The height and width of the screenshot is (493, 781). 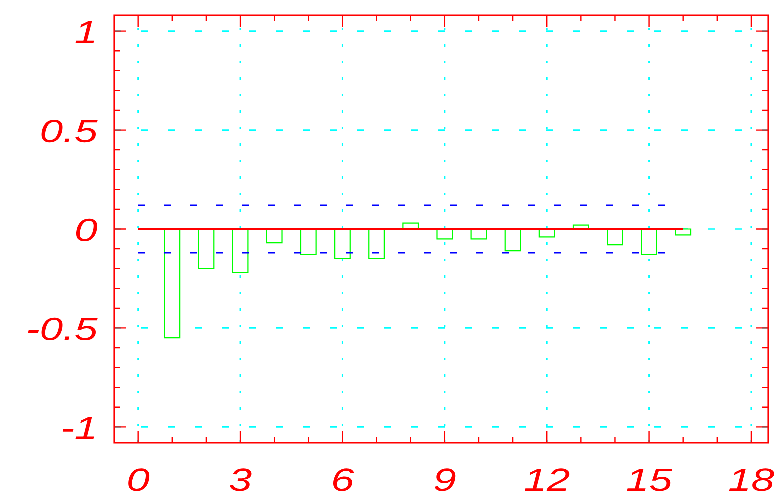 I want to click on x-tick-label: 0, so click(x=139, y=480).